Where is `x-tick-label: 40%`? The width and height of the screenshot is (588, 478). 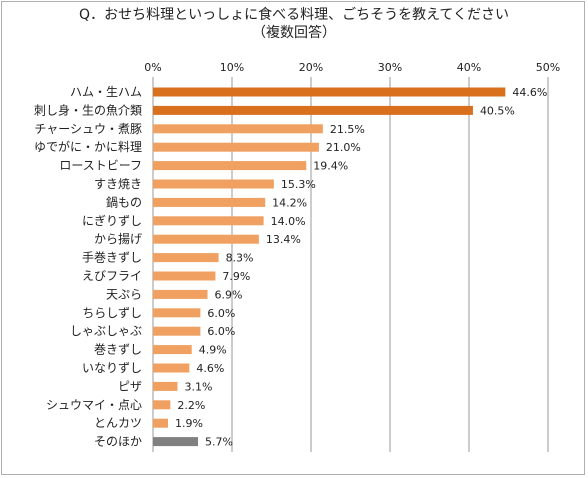
x-tick-label: 40% is located at coordinates (469, 67).